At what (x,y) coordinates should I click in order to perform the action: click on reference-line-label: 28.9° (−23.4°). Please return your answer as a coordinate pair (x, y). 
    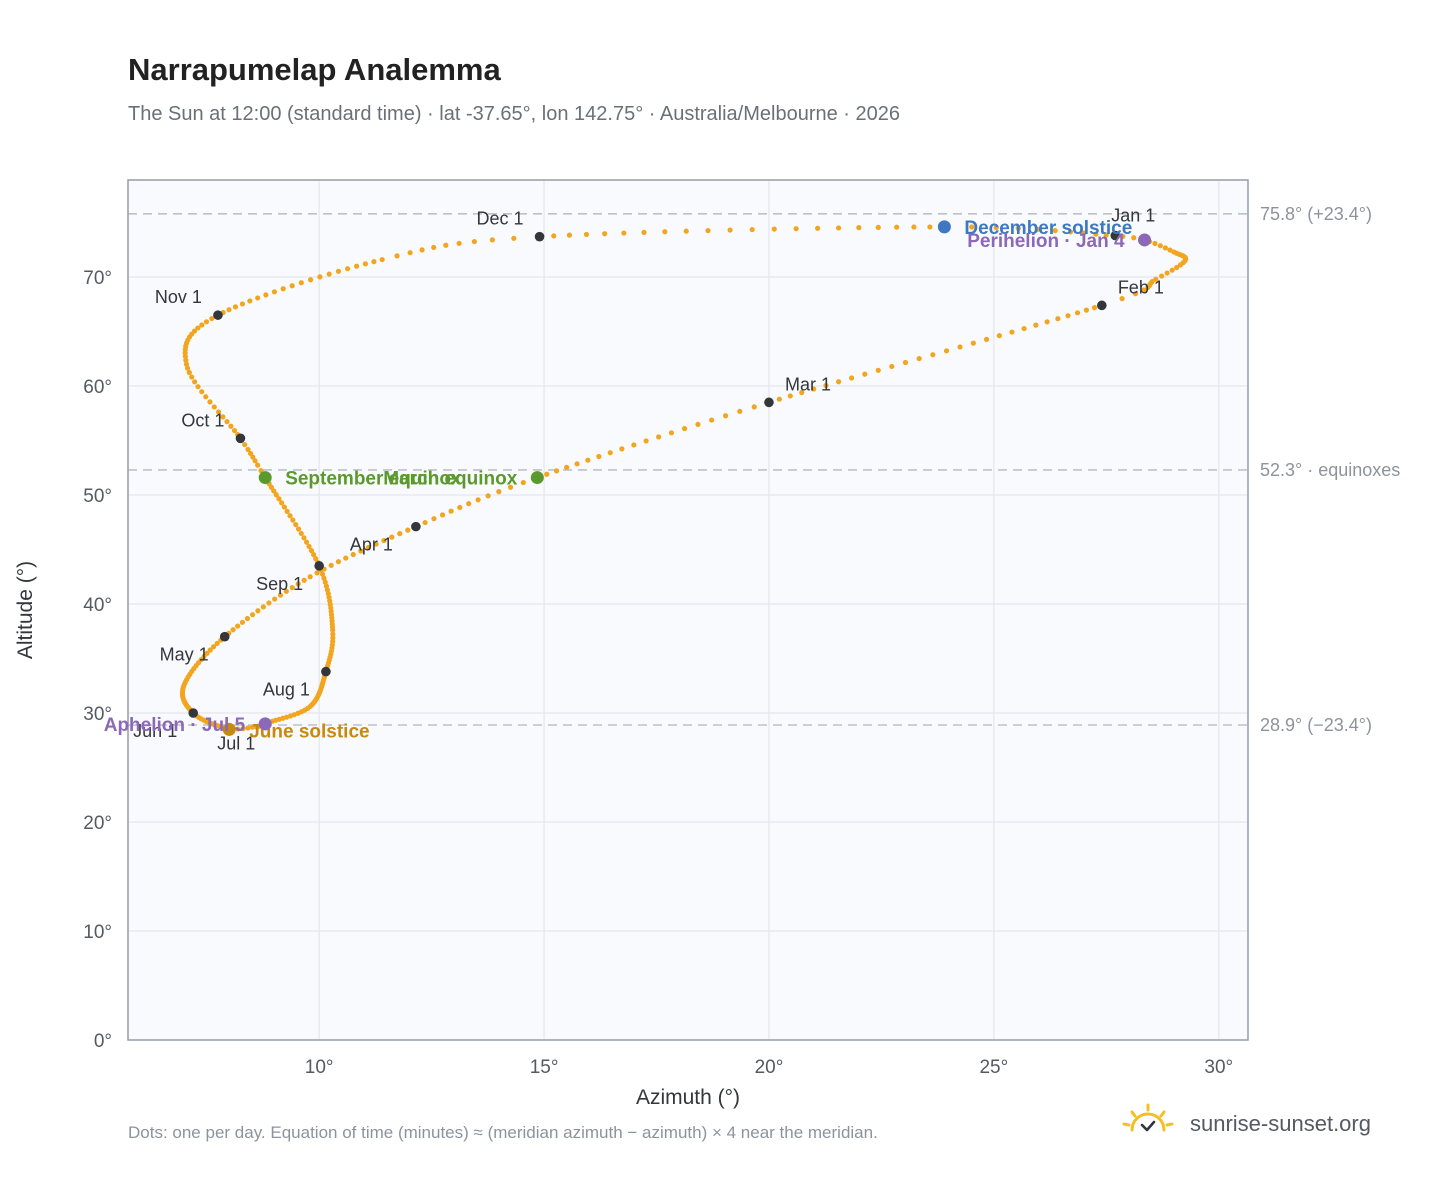
    Looking at the image, I should click on (1316, 725).